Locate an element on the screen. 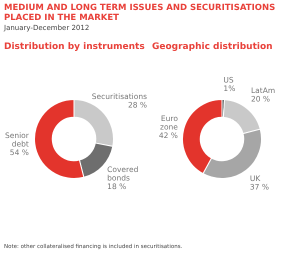 This screenshot has height=263, width=296. text: MEDIUM AND LONG TERM ISSUES AND SECURITISATIONS PLACED IN THE MARKET is located at coordinates (140, 13).